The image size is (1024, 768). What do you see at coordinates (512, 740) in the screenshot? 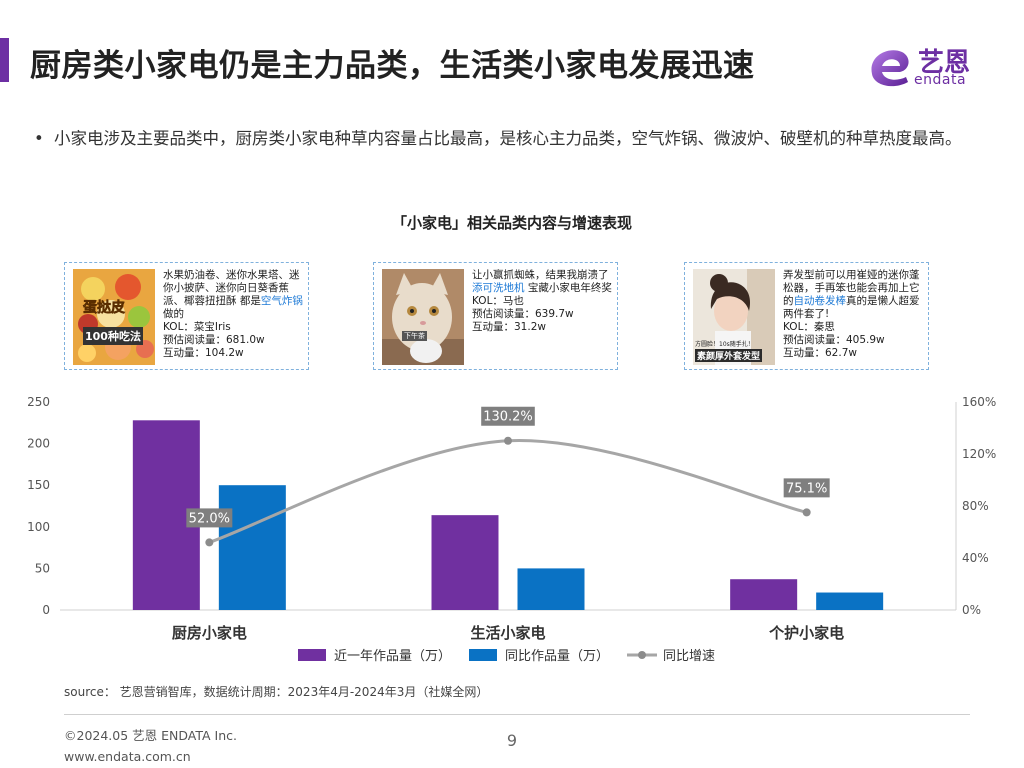
I see `page-number: 9` at bounding box center [512, 740].